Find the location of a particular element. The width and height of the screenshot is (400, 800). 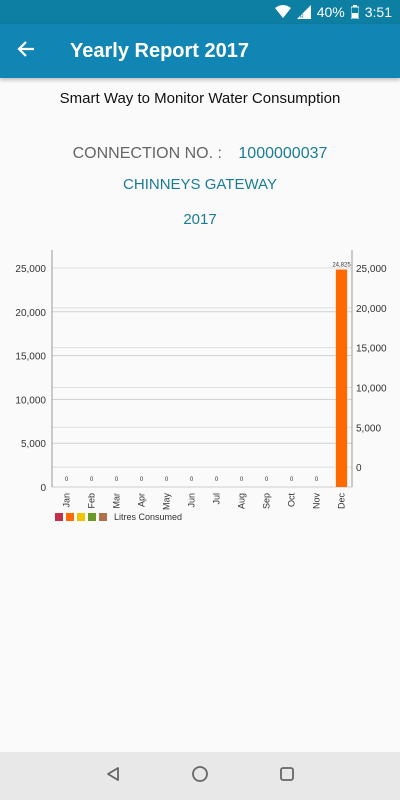

signal-icon: R is located at coordinates (303, 12).